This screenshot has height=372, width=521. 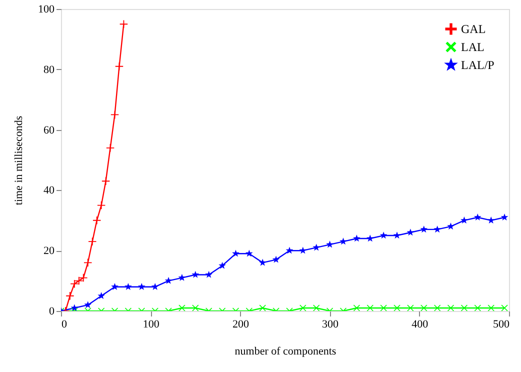 What do you see at coordinates (49, 251) in the screenshot?
I see `y-tick-label: 20` at bounding box center [49, 251].